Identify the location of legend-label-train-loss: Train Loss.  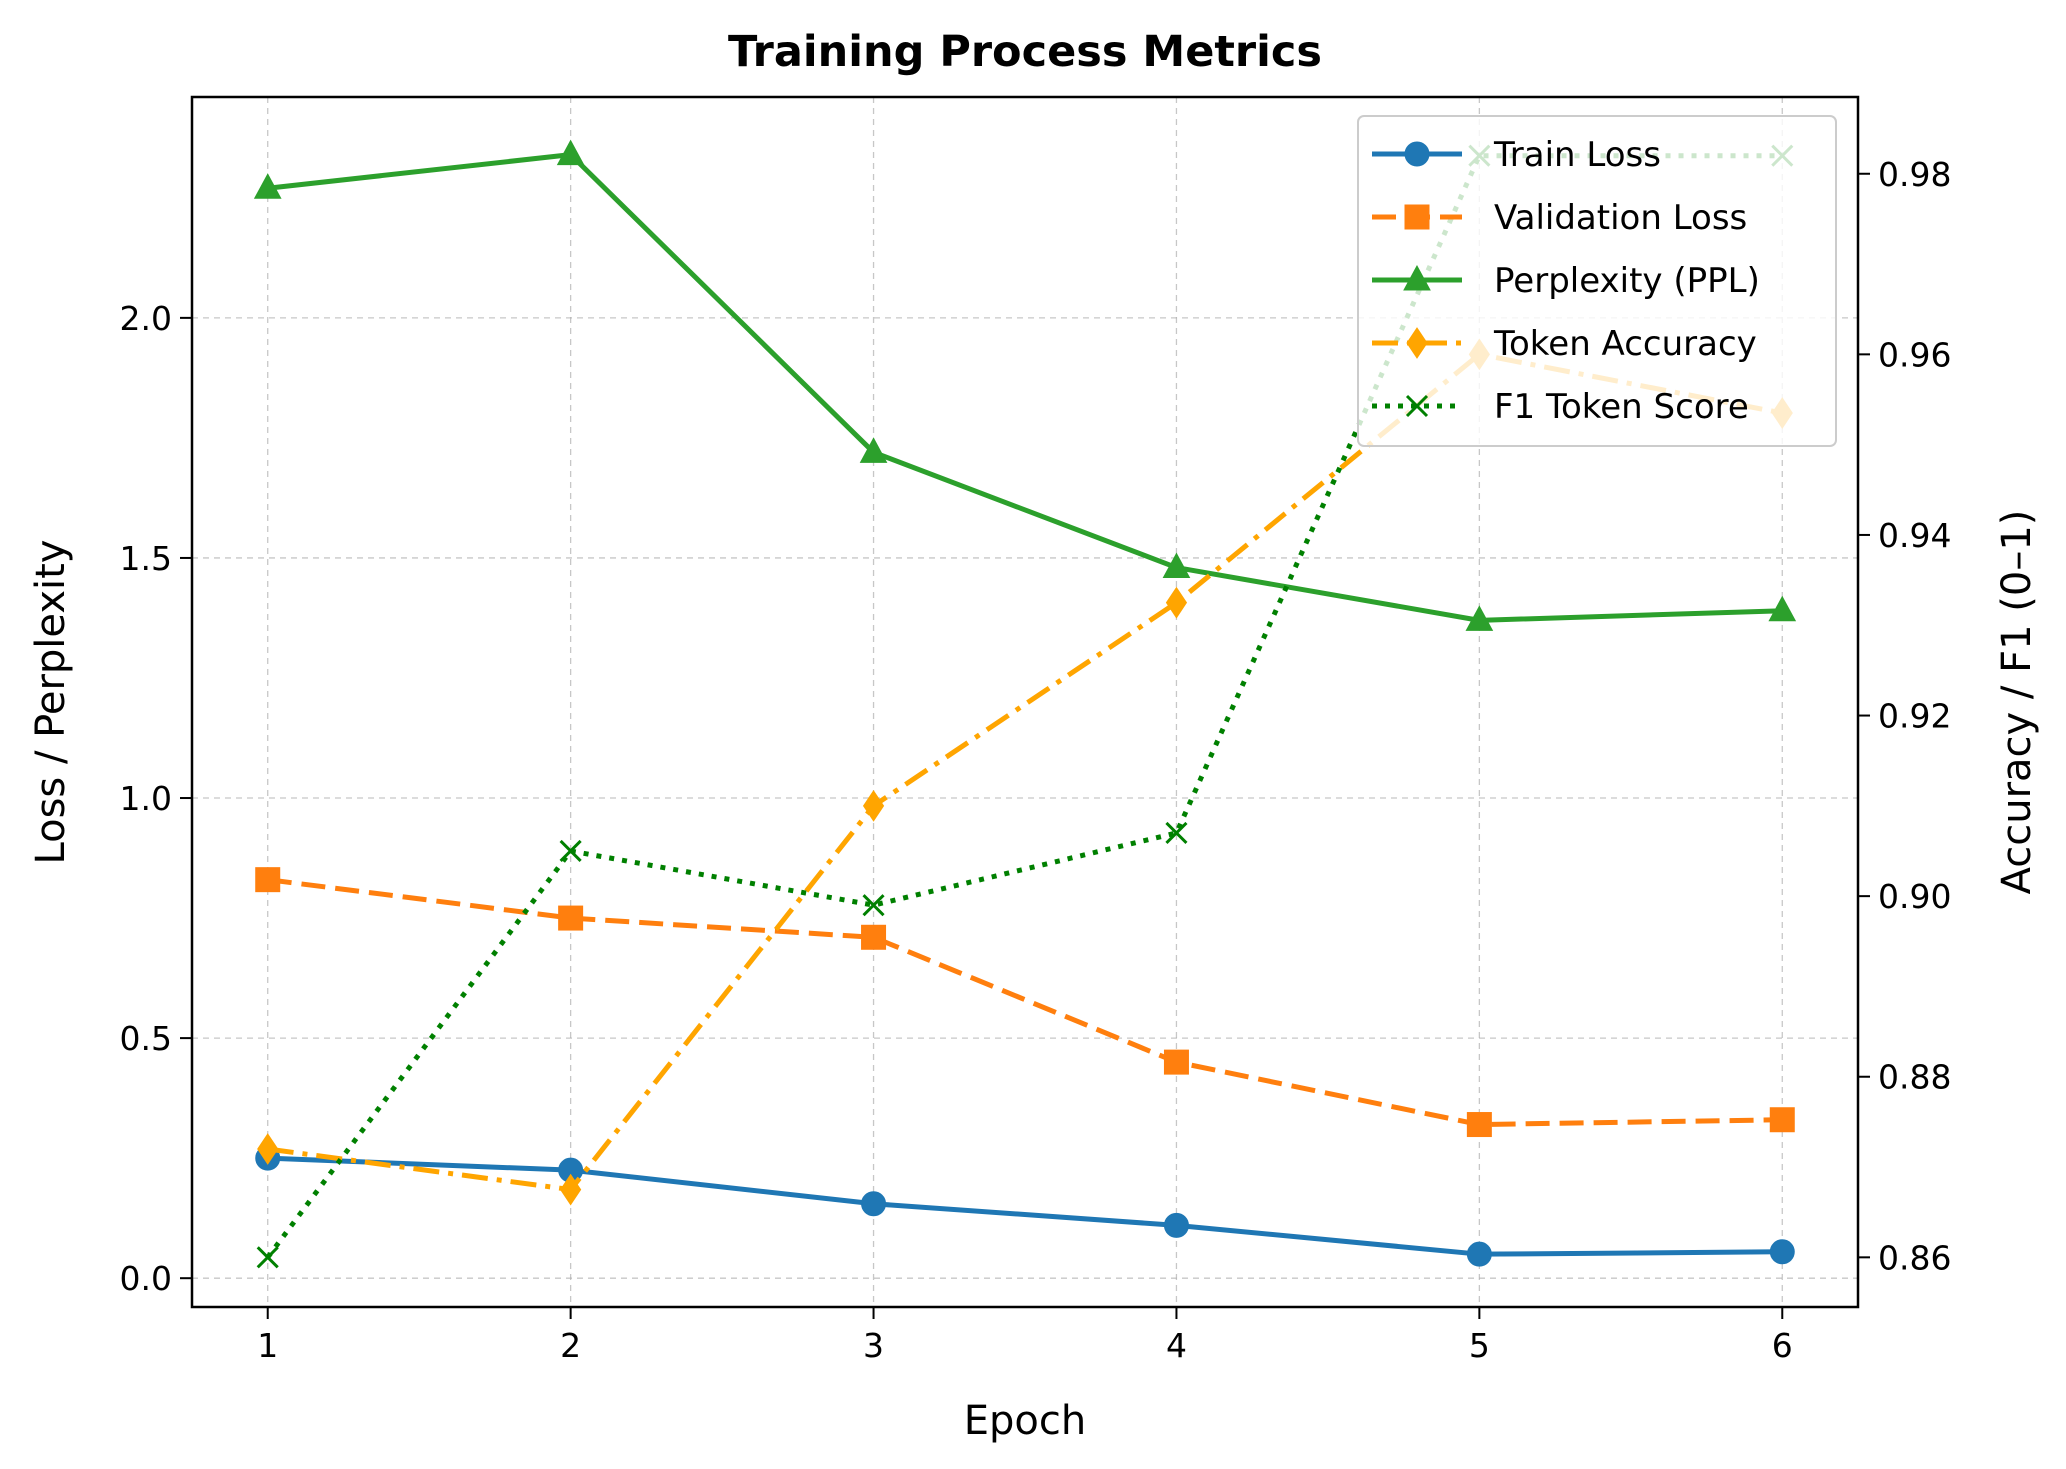
(1577, 155).